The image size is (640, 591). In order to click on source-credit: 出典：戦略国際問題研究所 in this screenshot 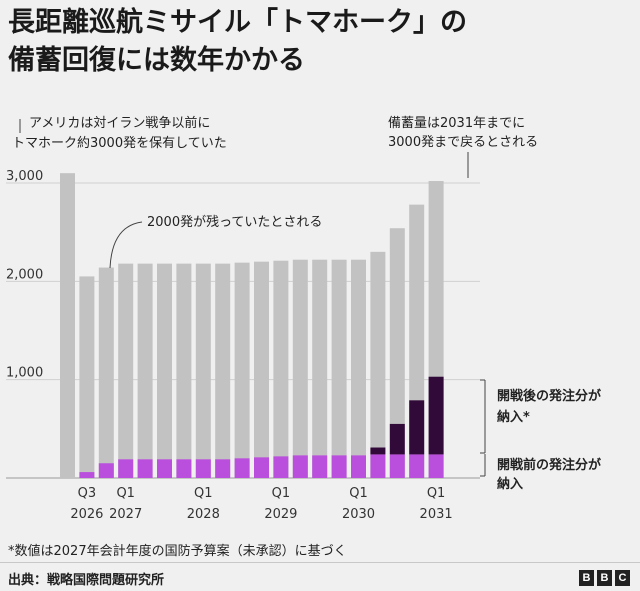, I will do `click(86, 580)`.